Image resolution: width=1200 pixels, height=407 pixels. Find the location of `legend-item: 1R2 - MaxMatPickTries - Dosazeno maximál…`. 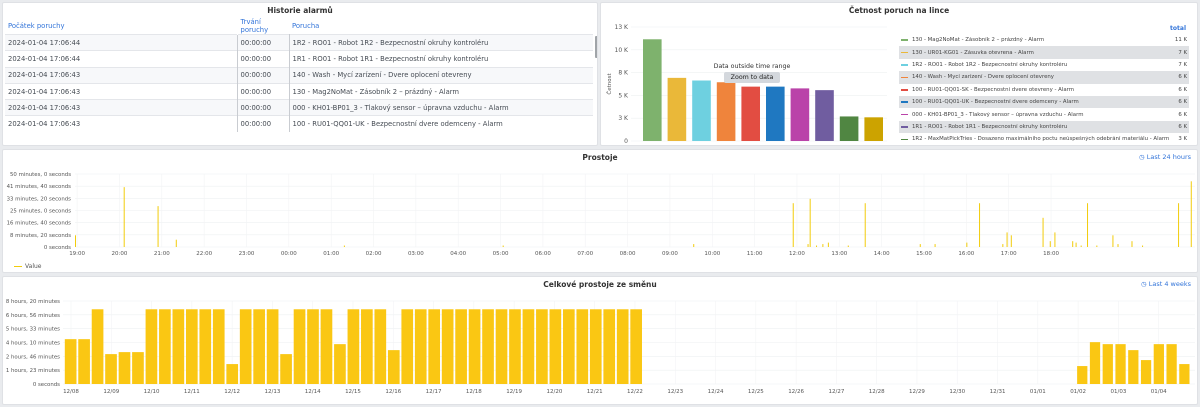

legend-item: 1R2 - MaxMatPickTries - Dosazeno maximál… is located at coordinates (1044, 139).